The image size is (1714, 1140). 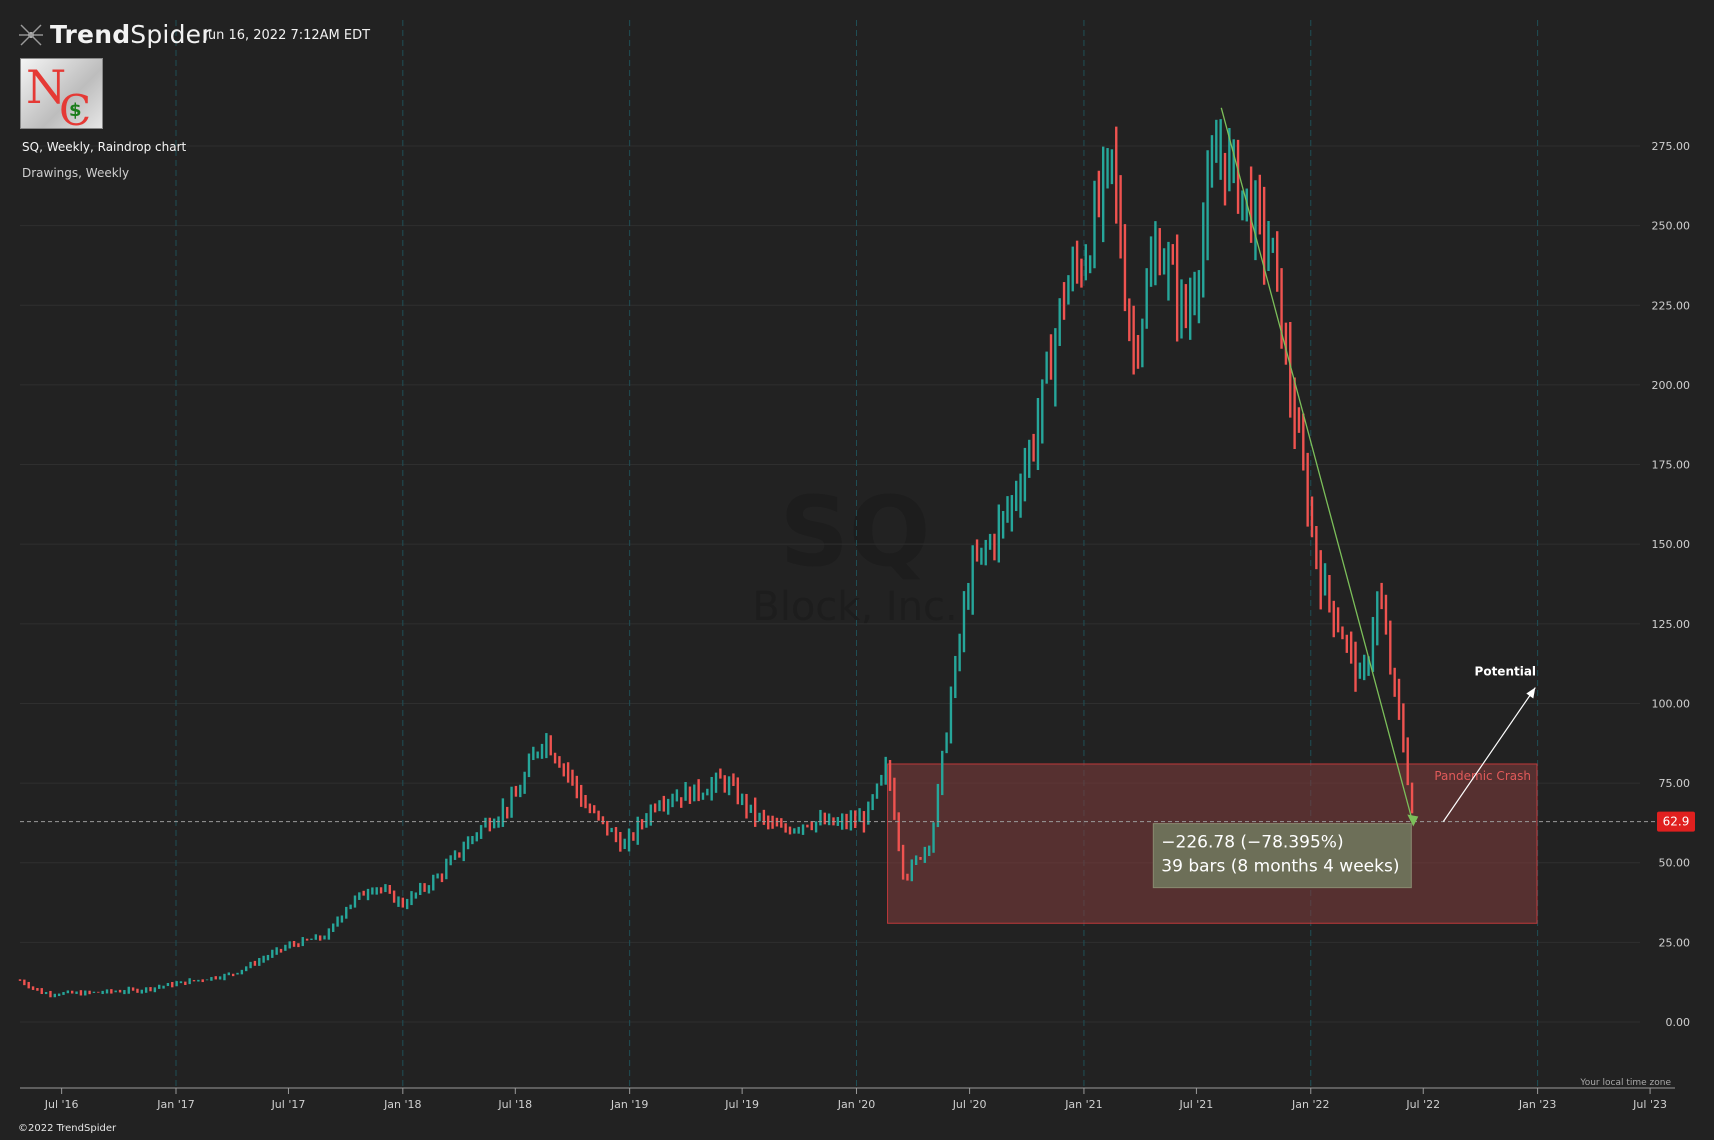 I want to click on x-tick-label: Jul '18, so click(x=514, y=1104).